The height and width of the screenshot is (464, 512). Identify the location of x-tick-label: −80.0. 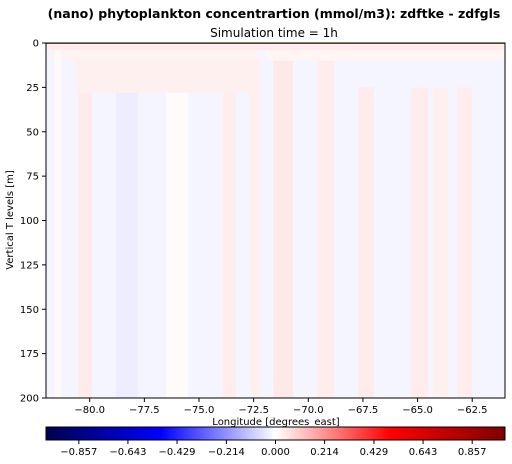
(89, 410).